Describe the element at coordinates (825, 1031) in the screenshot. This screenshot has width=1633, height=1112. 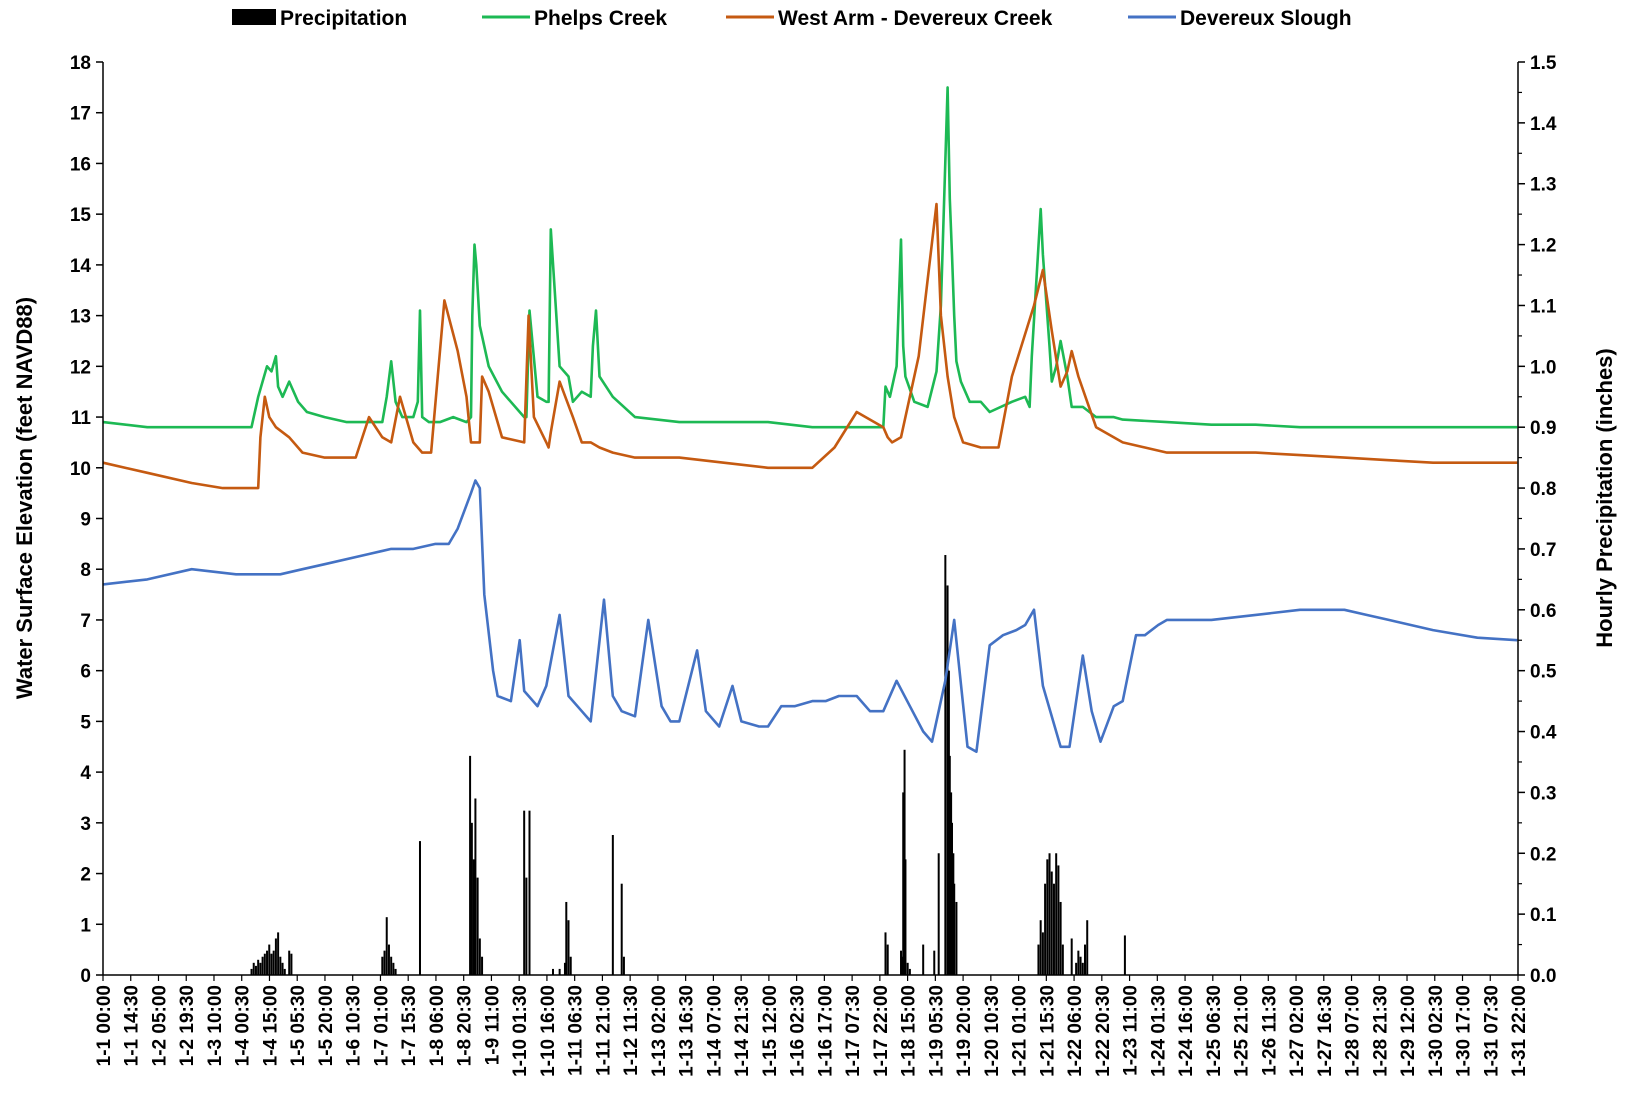
I see `x-tick-label: 1-16 17:00` at that location.